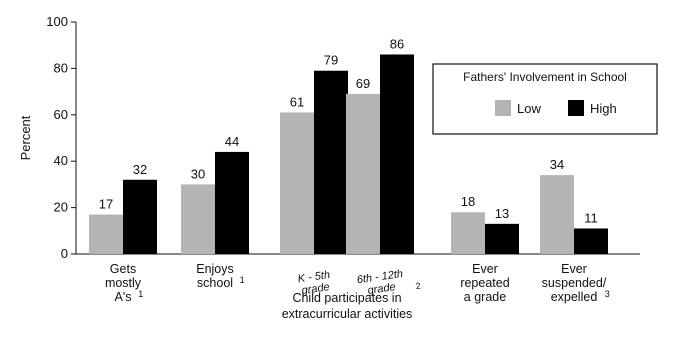 This screenshot has width=680, height=341. I want to click on category-label-line: Enjoys, so click(215, 269).